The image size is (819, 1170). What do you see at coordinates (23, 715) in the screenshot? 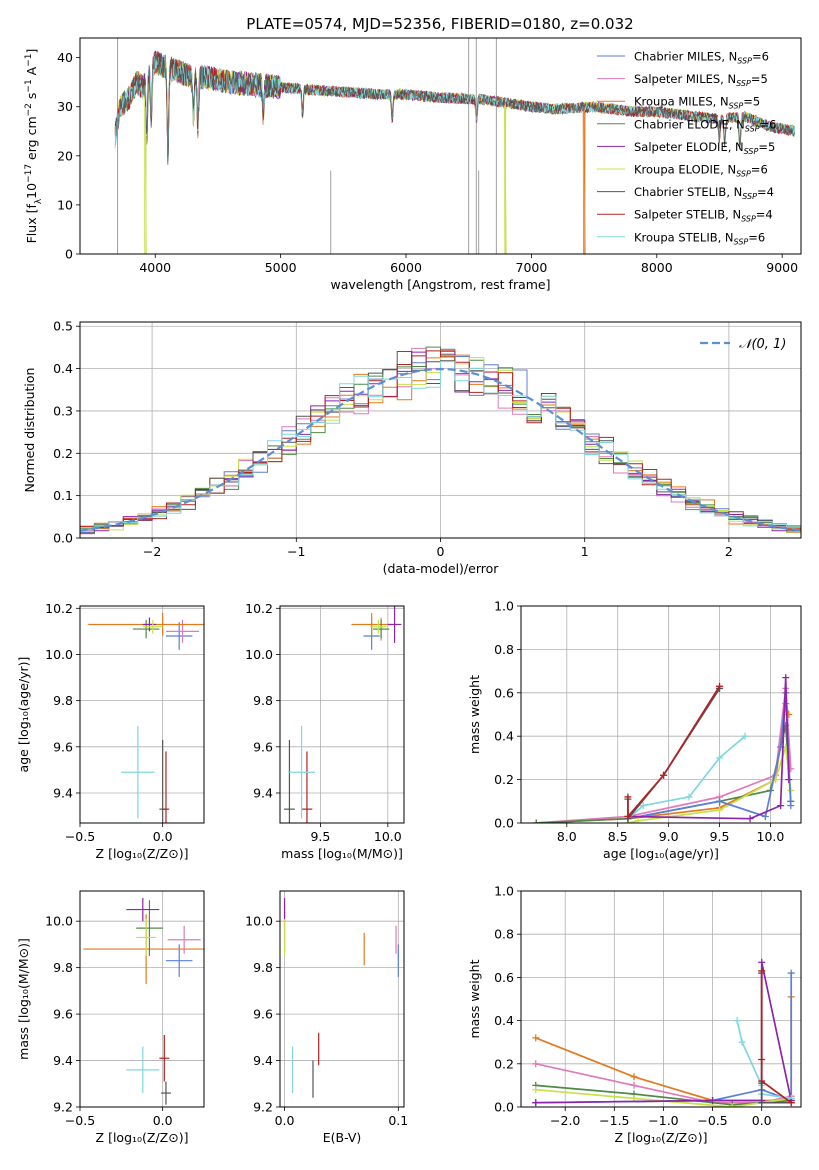
I see `y-axis-label: age [log₁₀(age/yr)]` at bounding box center [23, 715].